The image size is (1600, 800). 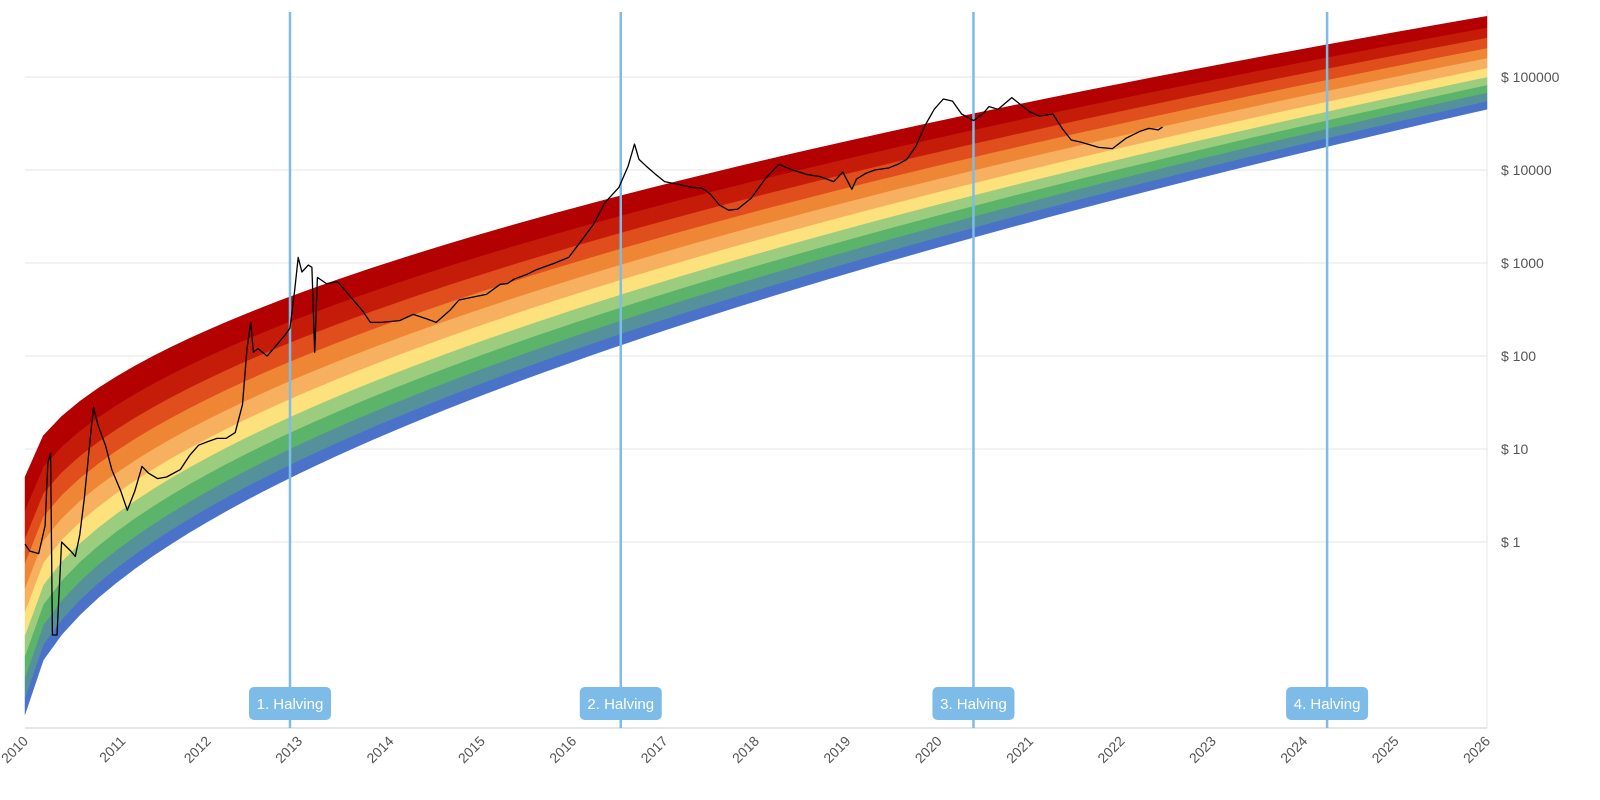 What do you see at coordinates (1526, 170) in the screenshot?
I see `y-tick-label: $ 10000` at bounding box center [1526, 170].